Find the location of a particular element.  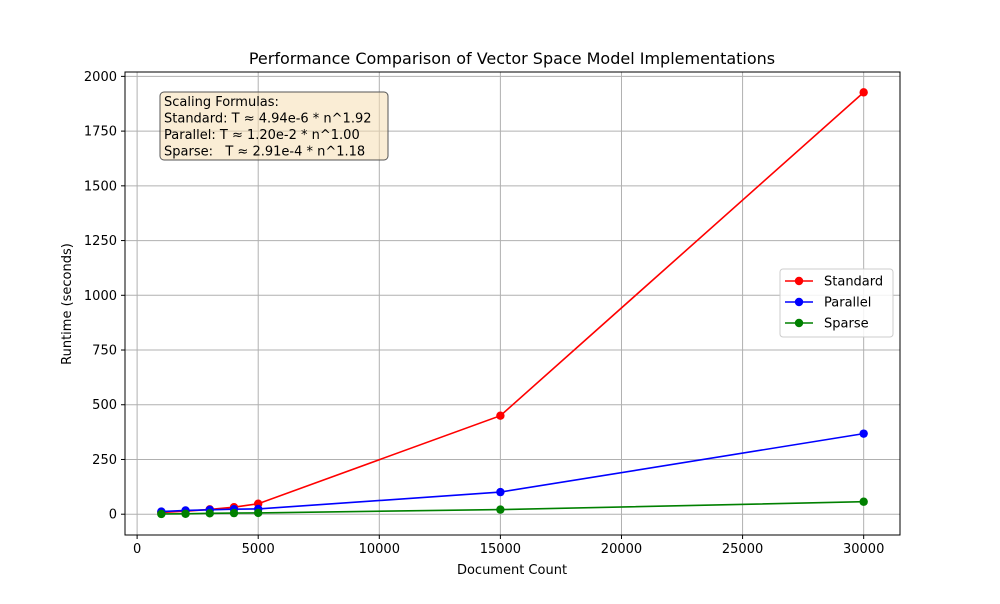

y-tick-label: 250 is located at coordinates (104, 460).